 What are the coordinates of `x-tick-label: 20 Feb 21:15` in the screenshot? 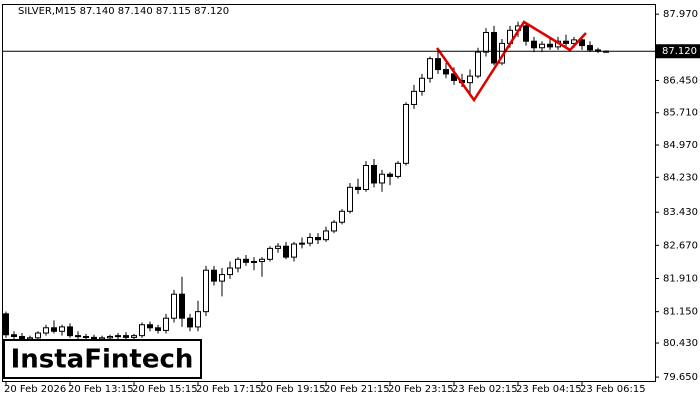 It's located at (357, 389).